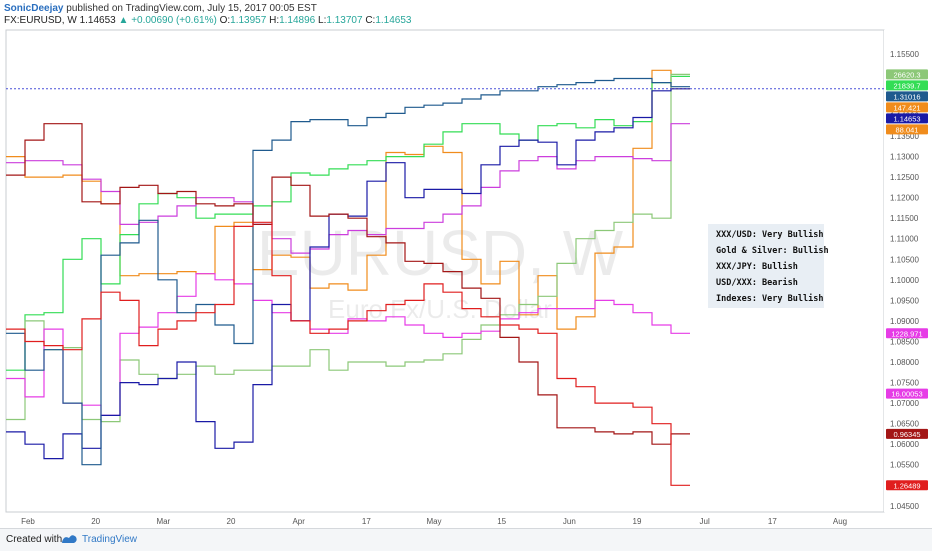 The width and height of the screenshot is (932, 551). Describe the element at coordinates (248, 20) in the screenshot. I see `open-value: 1.13957` at that location.